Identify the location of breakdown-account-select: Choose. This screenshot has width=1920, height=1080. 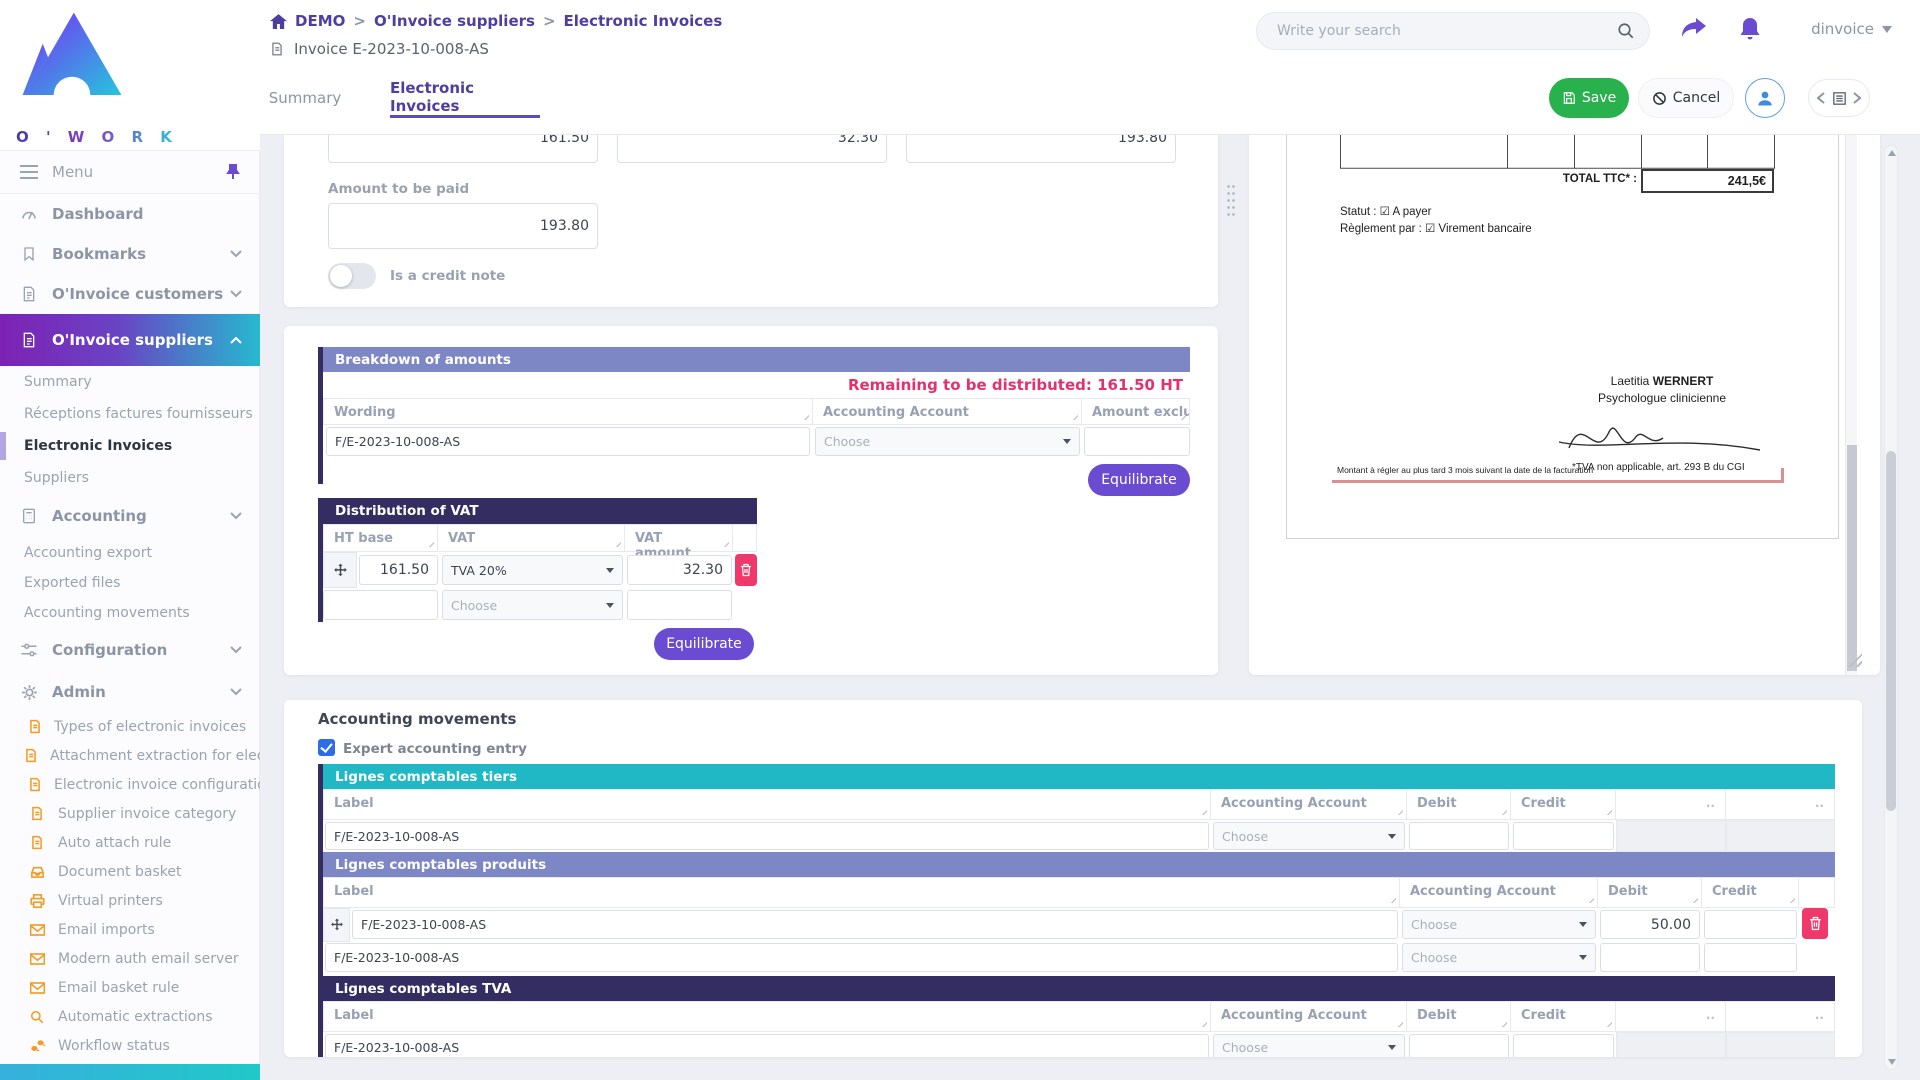
(947, 441).